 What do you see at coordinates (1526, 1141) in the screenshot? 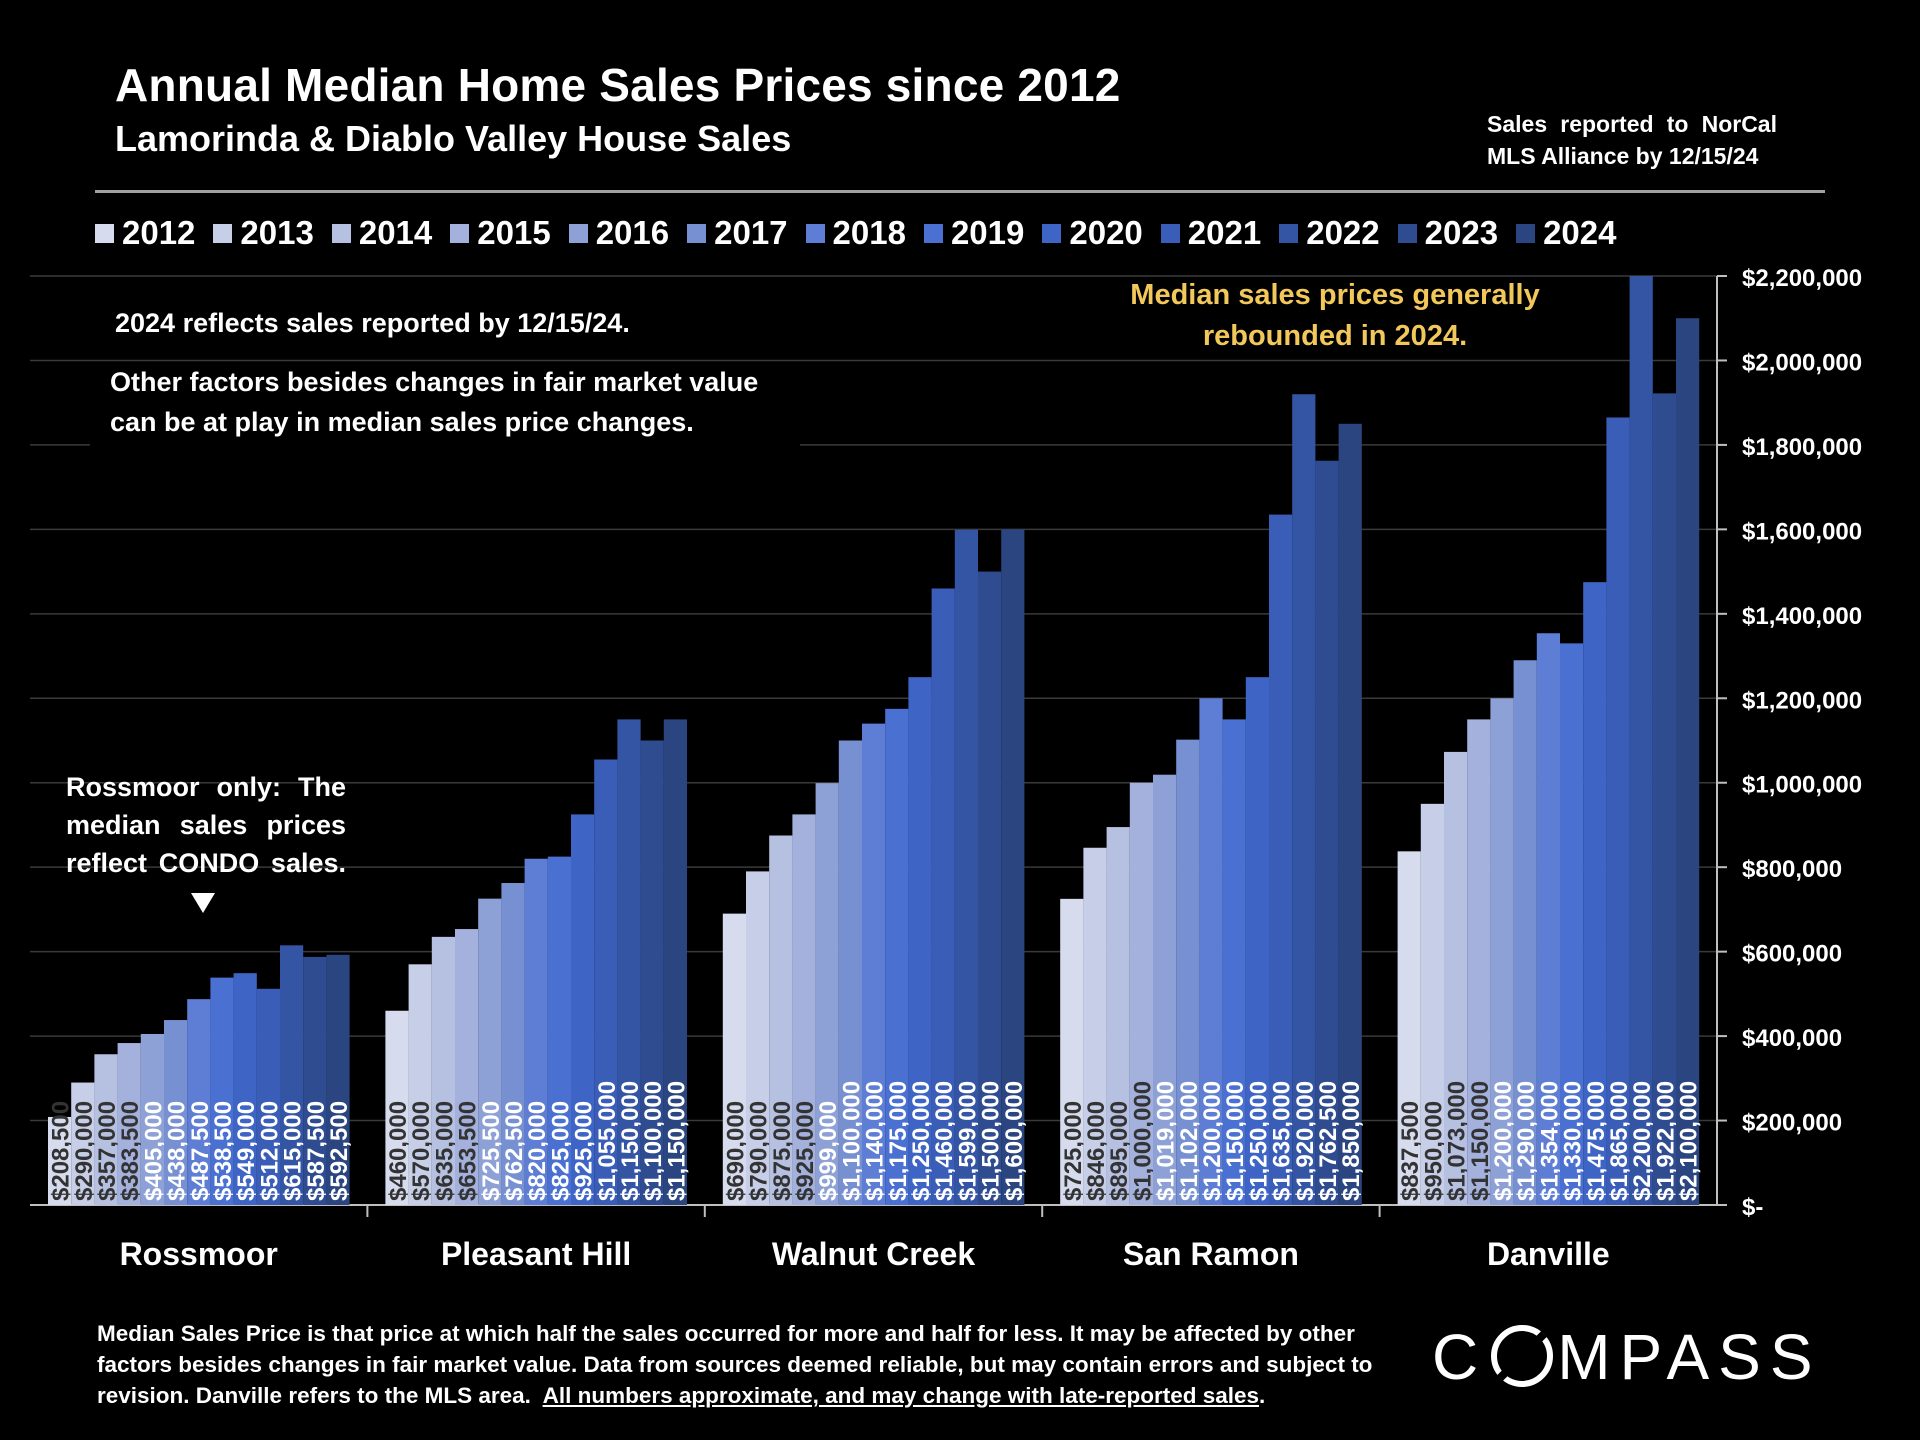
I see `data-label: $1,290,000` at bounding box center [1526, 1141].